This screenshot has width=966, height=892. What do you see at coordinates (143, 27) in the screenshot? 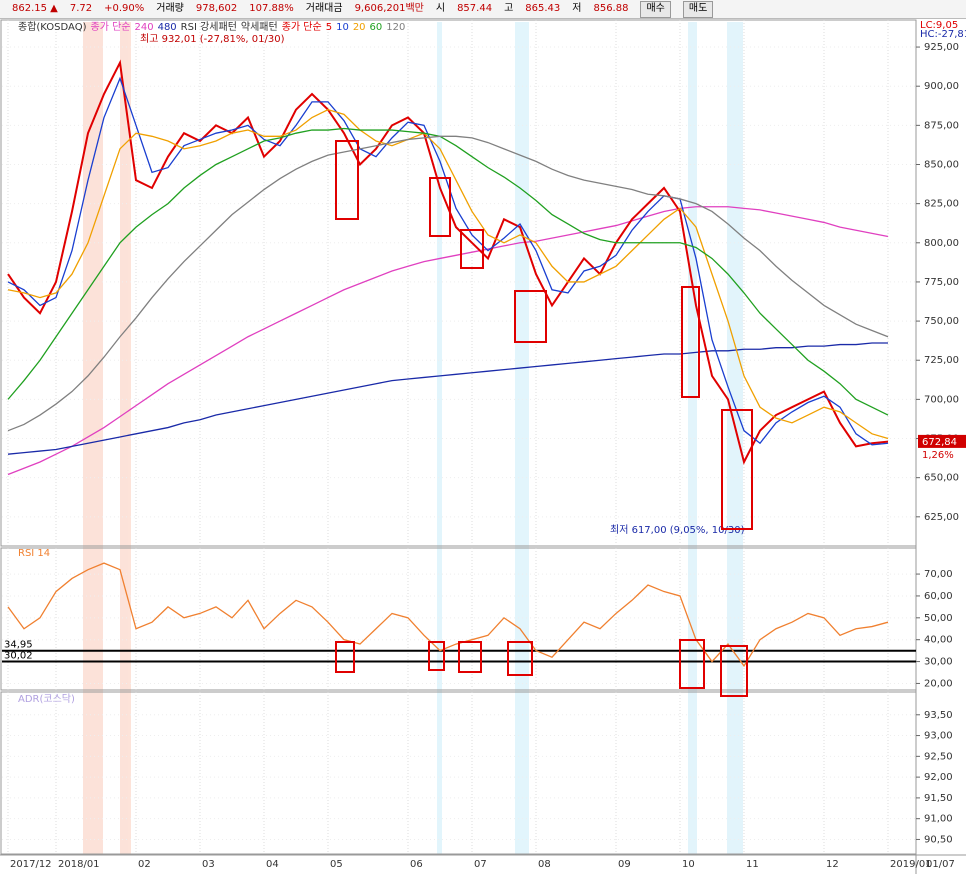
I see `legend-entry: 240` at bounding box center [143, 27].